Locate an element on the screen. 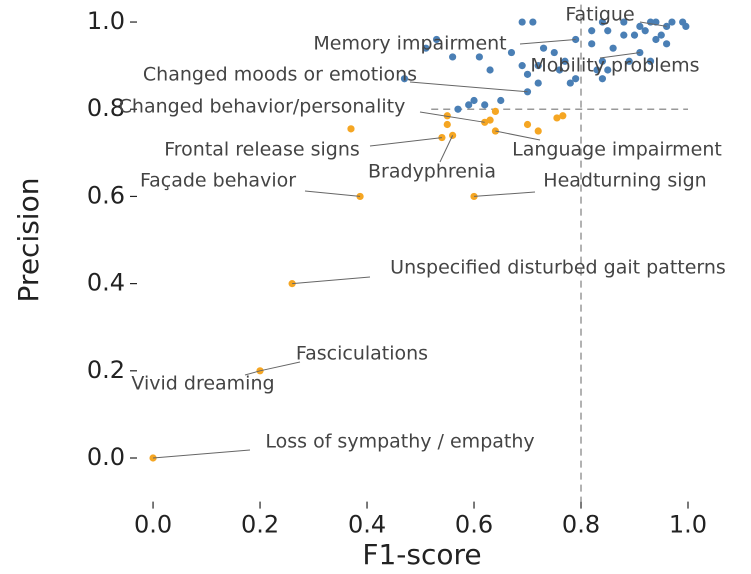 The height and width of the screenshot is (574, 751). annotation: Fatigue is located at coordinates (599, 15).